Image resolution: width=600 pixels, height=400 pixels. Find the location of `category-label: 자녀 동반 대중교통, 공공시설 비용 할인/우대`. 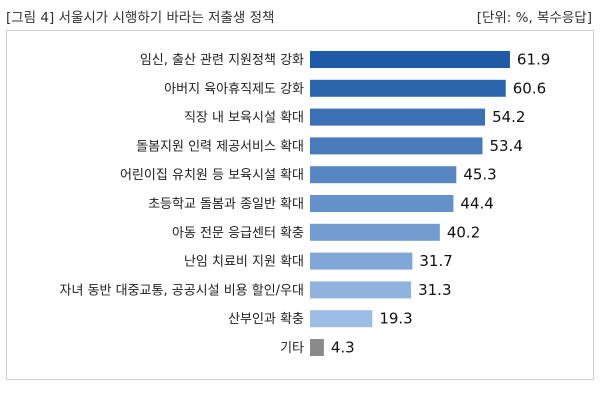

category-label: 자녀 동반 대중교통, 공공시설 비용 할인/우대 is located at coordinates (182, 290).